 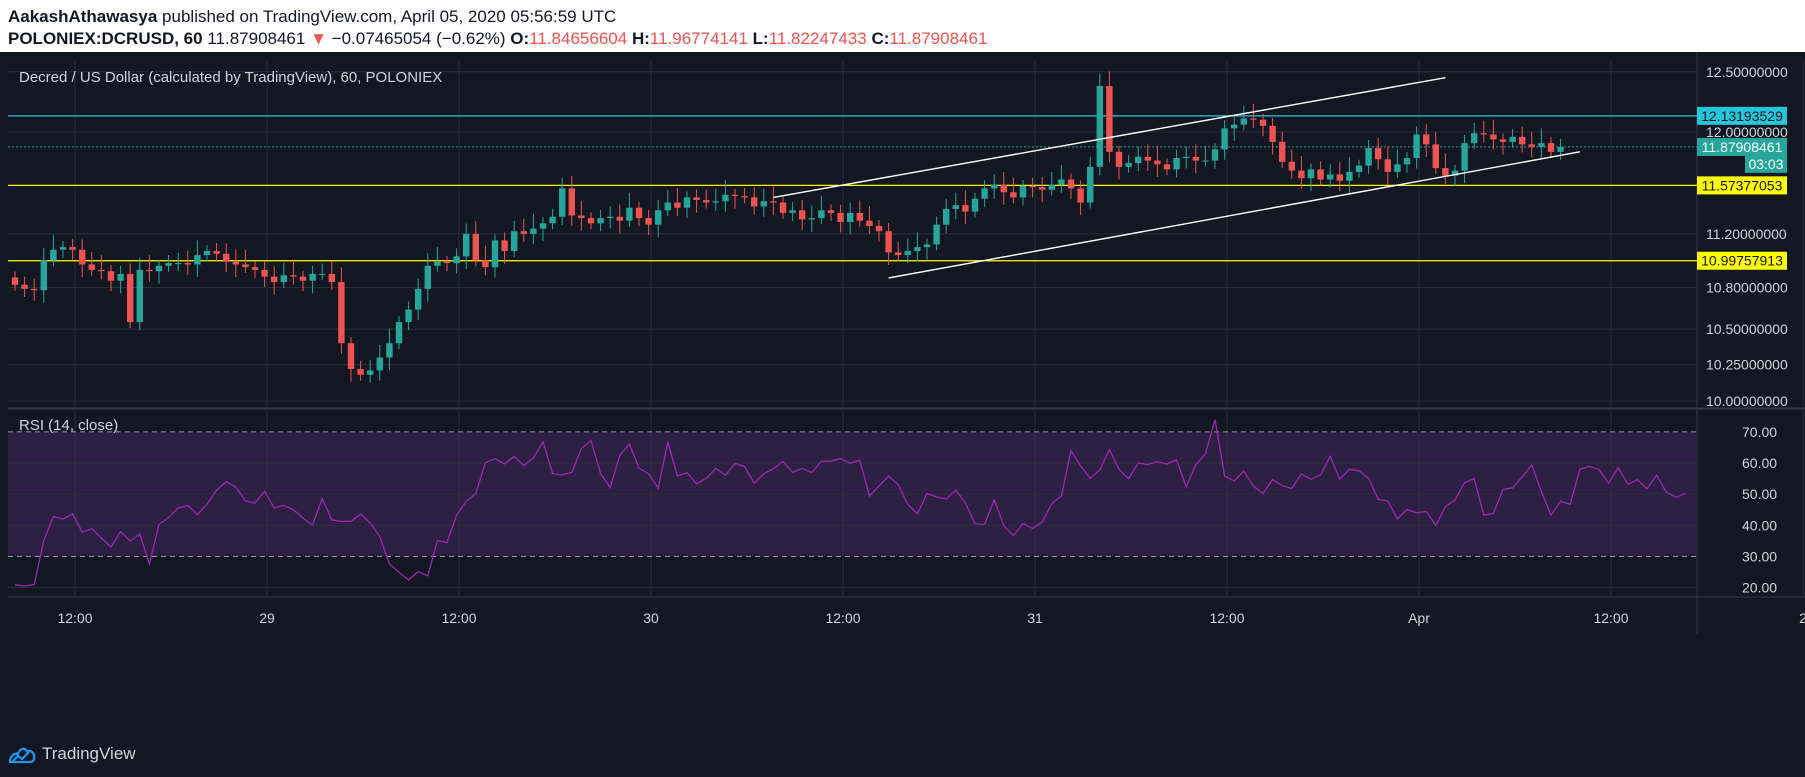 What do you see at coordinates (698, 38) in the screenshot?
I see `high-value: 11.96774141` at bounding box center [698, 38].